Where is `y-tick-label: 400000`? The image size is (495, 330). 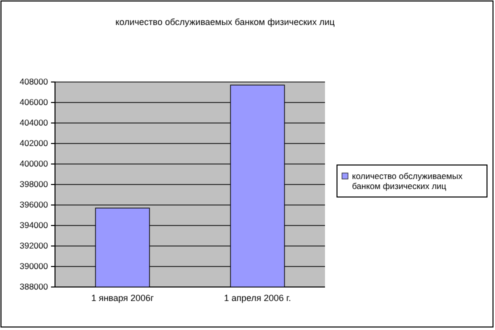 y-tick-label: 400000 is located at coordinates (34, 163).